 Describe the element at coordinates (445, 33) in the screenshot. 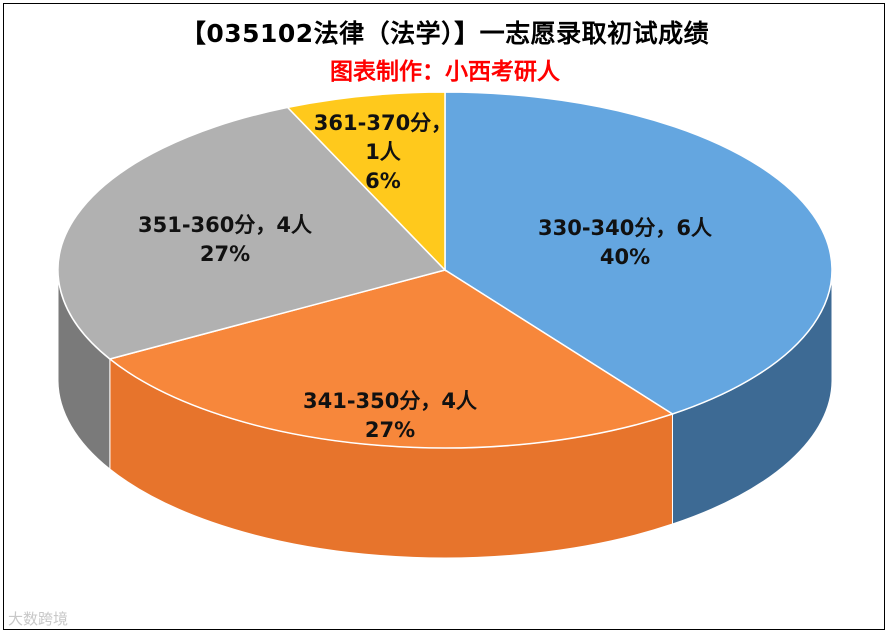

I see `chart-title: 【035102法律（法学）】一志愿录取初试成绩` at that location.